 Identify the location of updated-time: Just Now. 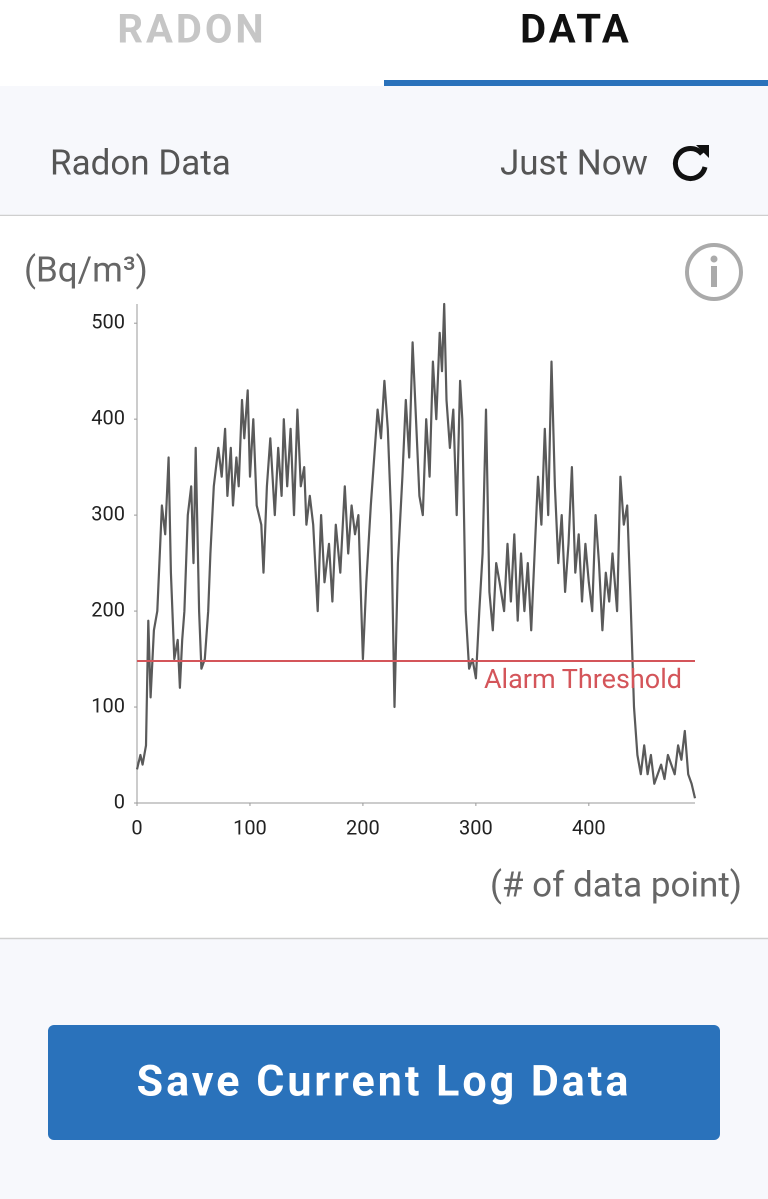
(574, 162).